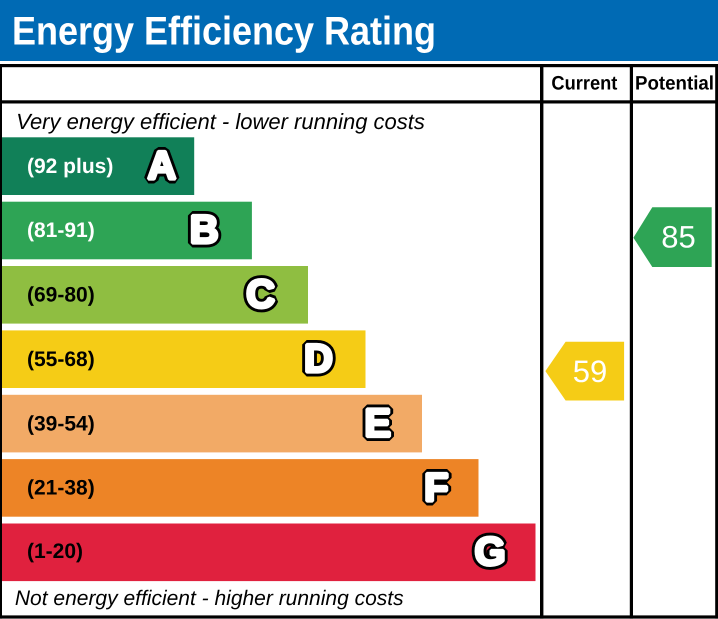 The width and height of the screenshot is (718, 619). What do you see at coordinates (55, 551) in the screenshot?
I see `svg-text: (1-20)` at bounding box center [55, 551].